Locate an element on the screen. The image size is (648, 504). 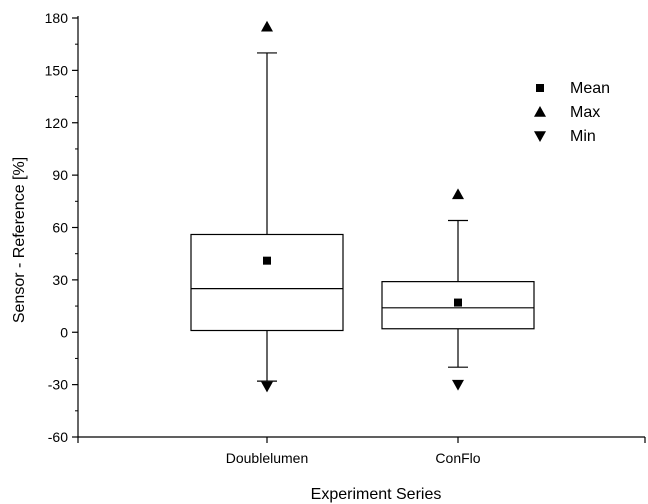
iqr-box is located at coordinates (267, 282).